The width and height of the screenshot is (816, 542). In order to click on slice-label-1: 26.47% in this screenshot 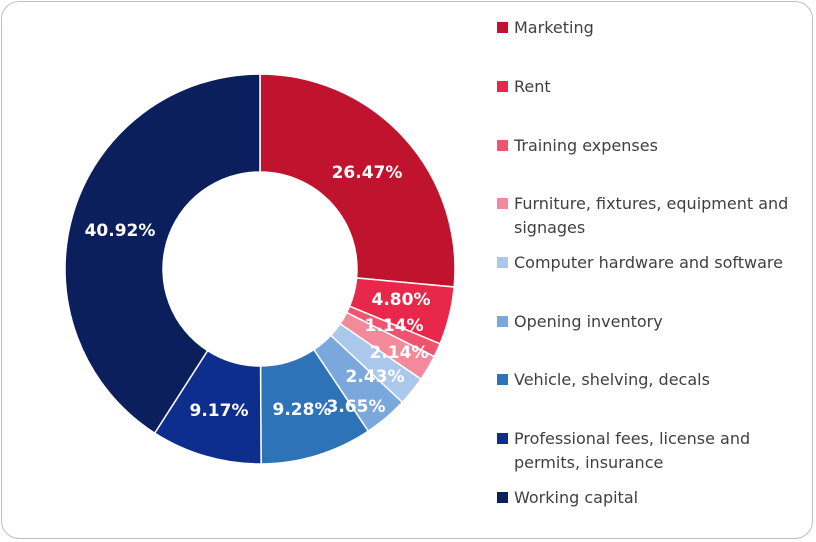, I will do `click(367, 173)`.